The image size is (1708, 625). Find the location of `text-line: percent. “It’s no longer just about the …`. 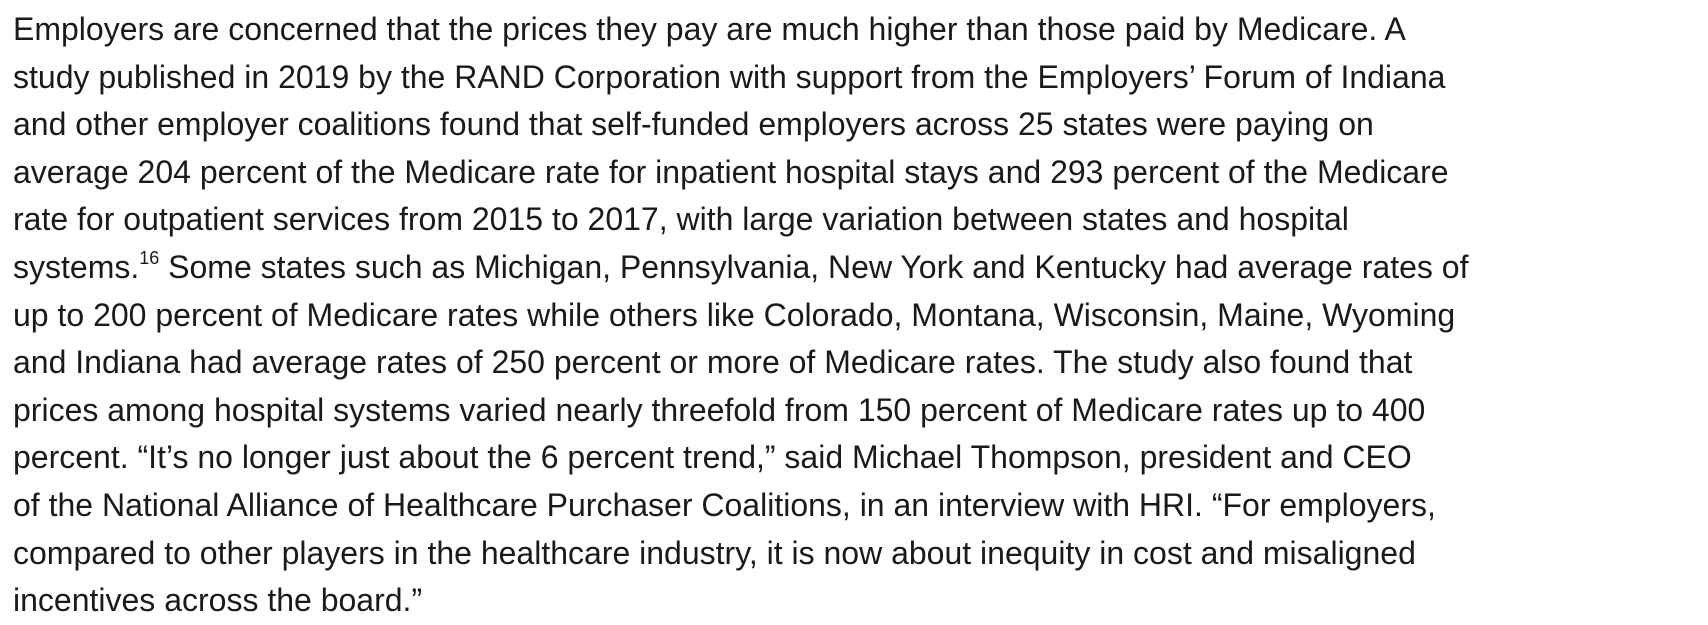

text-line: percent. “It’s no longer just about the … is located at coordinates (712, 457).